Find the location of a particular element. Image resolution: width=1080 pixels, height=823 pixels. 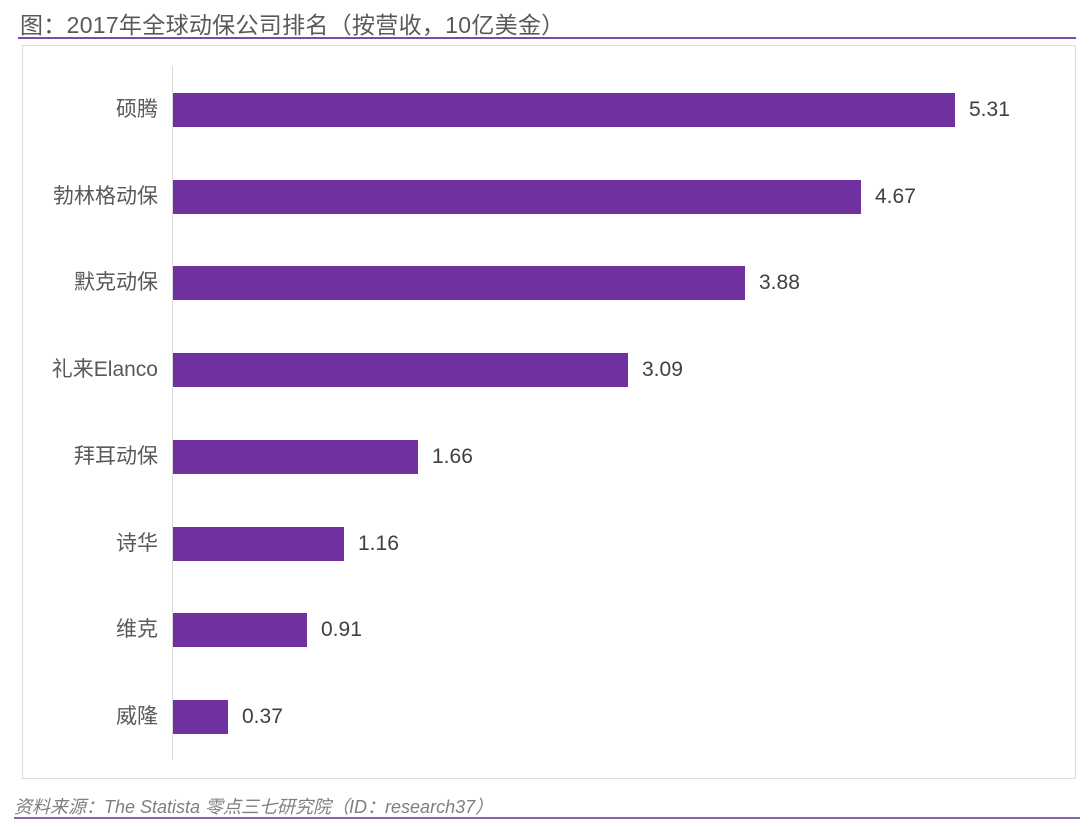

value-label: 0.91 is located at coordinates (341, 629).